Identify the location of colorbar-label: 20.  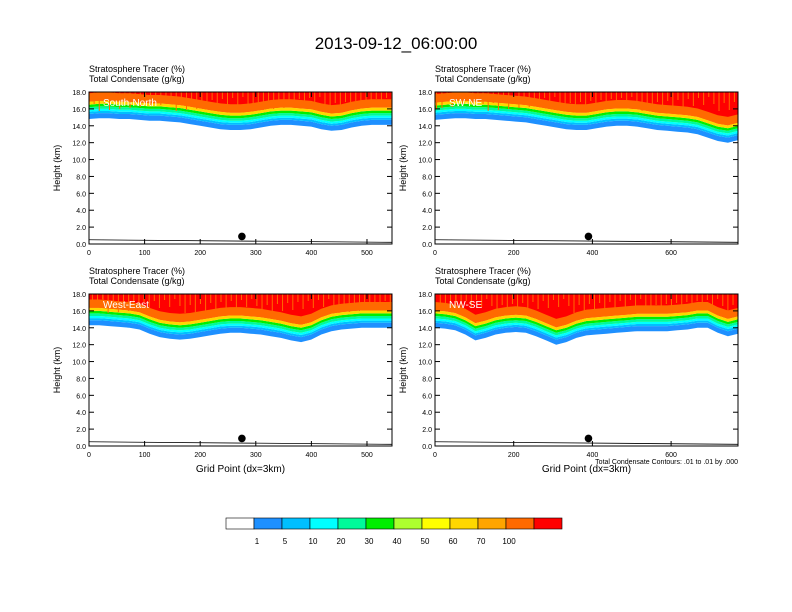
(341, 541).